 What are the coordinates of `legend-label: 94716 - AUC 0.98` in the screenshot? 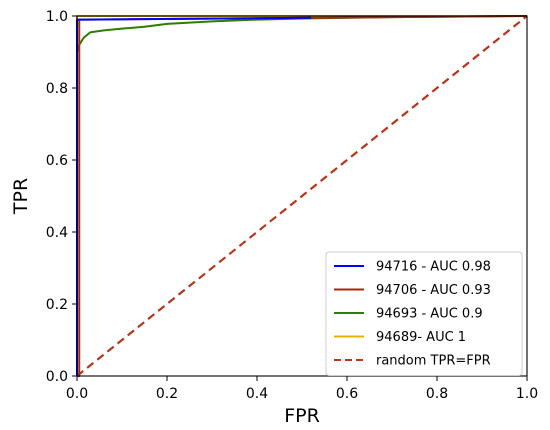 It's located at (433, 267).